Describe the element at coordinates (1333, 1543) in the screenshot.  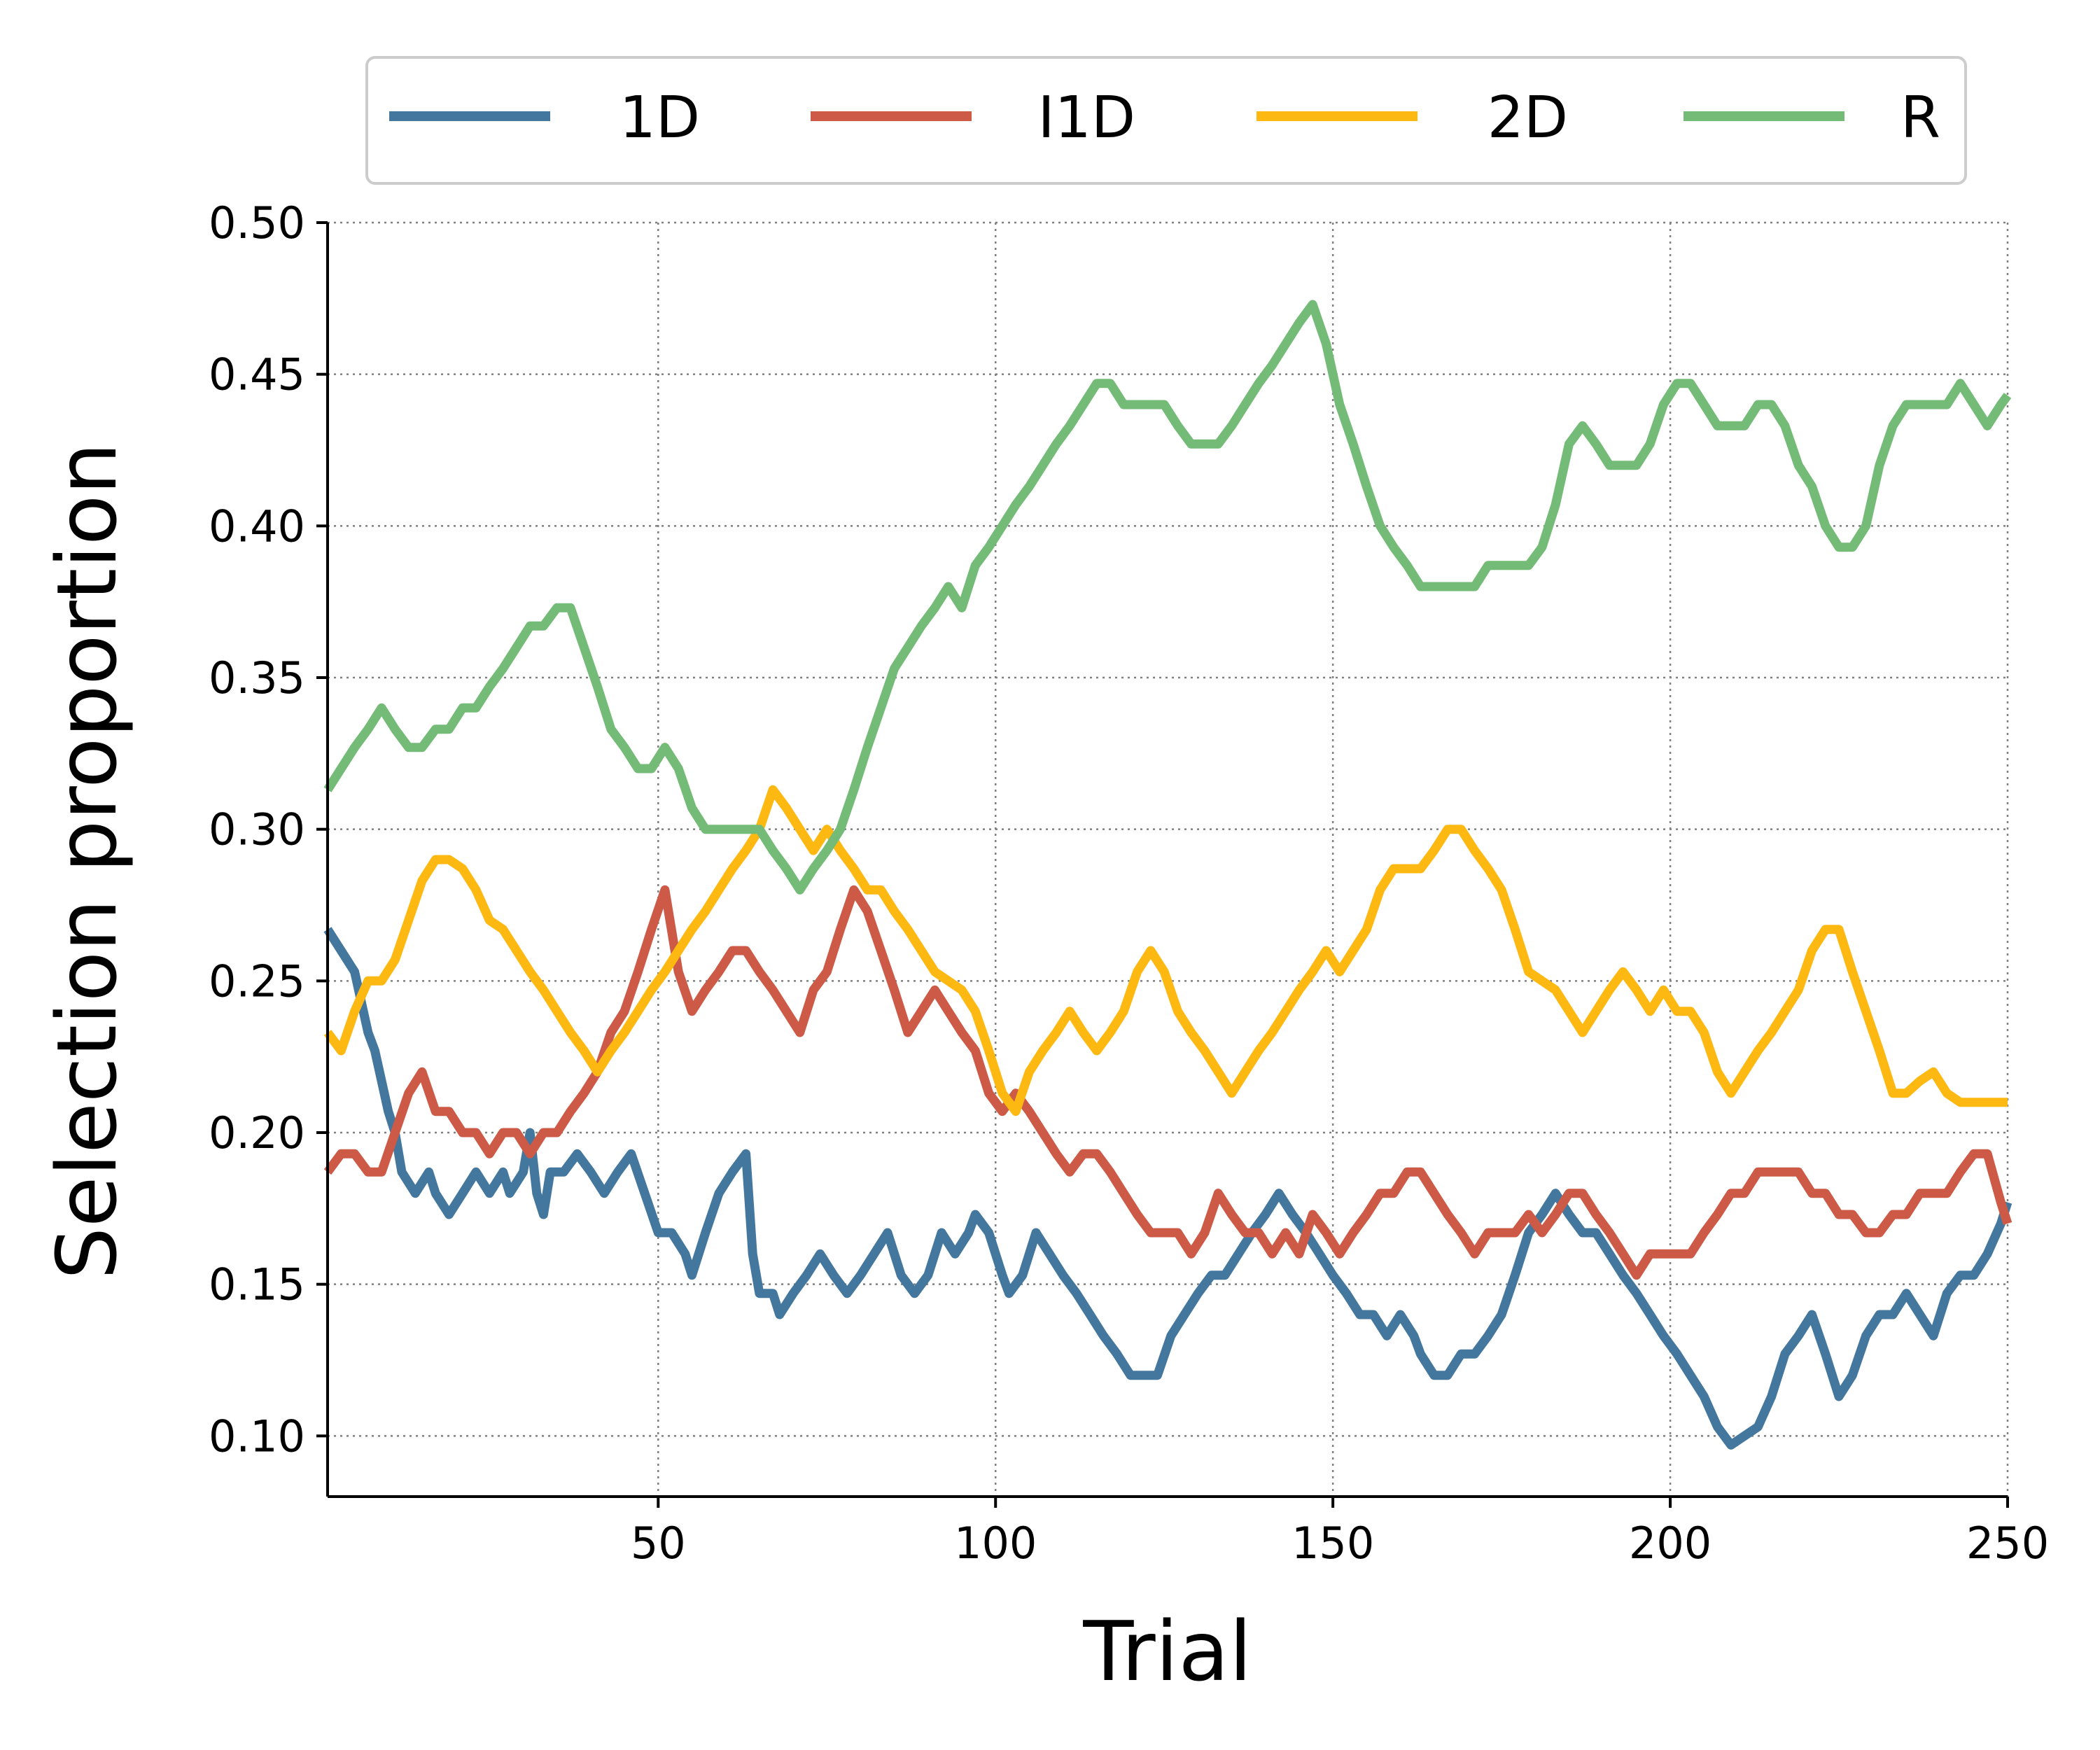
I see `x-tick-label: 150` at that location.